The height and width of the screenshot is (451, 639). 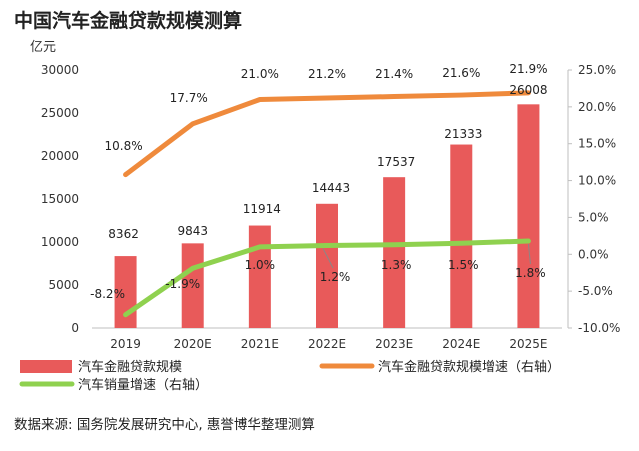 I want to click on loan-growth-line, so click(x=327, y=134).